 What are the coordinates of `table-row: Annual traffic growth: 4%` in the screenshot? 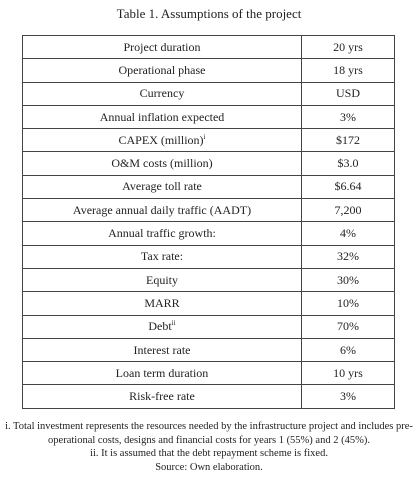 It's located at (208, 233).